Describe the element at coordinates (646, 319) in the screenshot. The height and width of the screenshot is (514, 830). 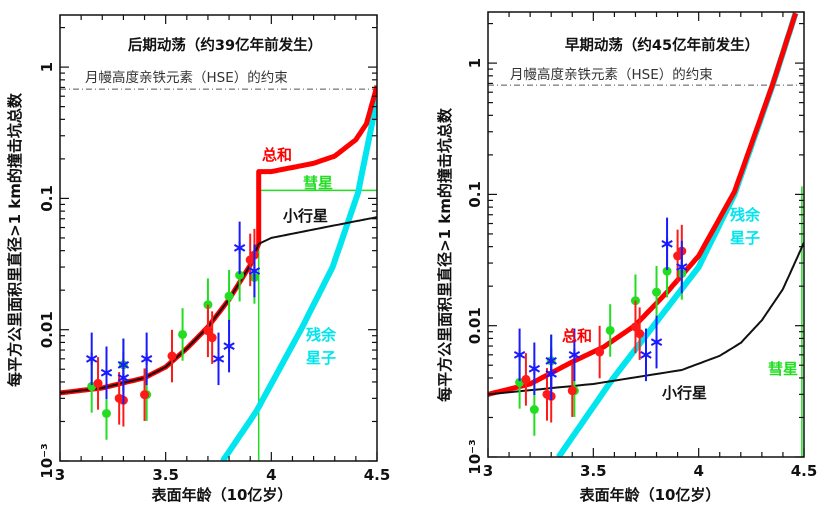
I see `series-line-asteroids` at that location.